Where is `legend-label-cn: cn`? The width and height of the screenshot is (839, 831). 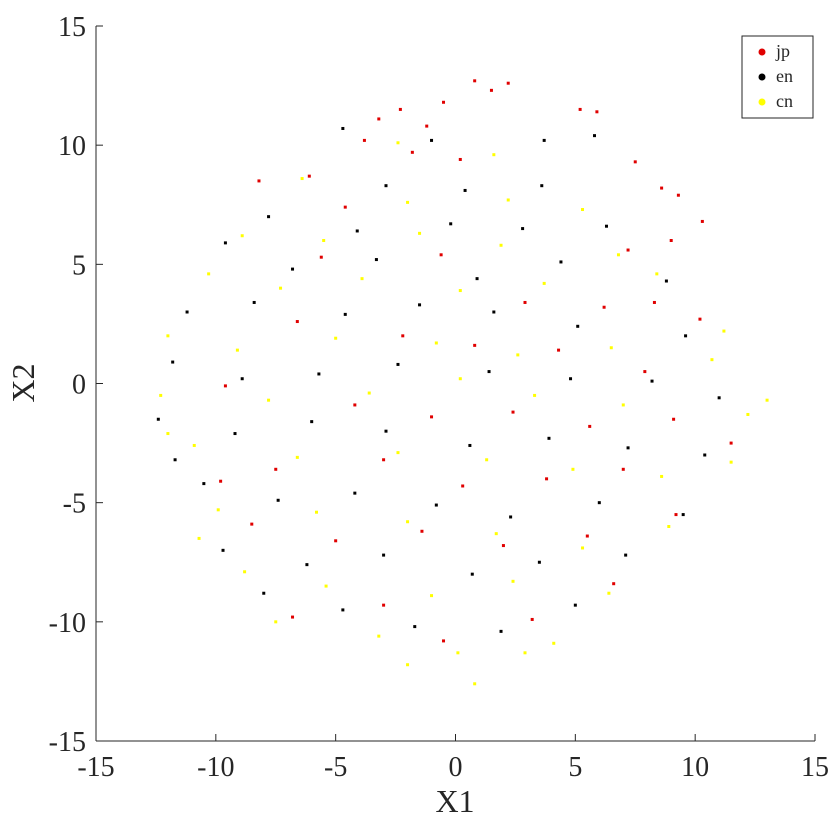
legend-label-cn: cn is located at coordinates (784, 101).